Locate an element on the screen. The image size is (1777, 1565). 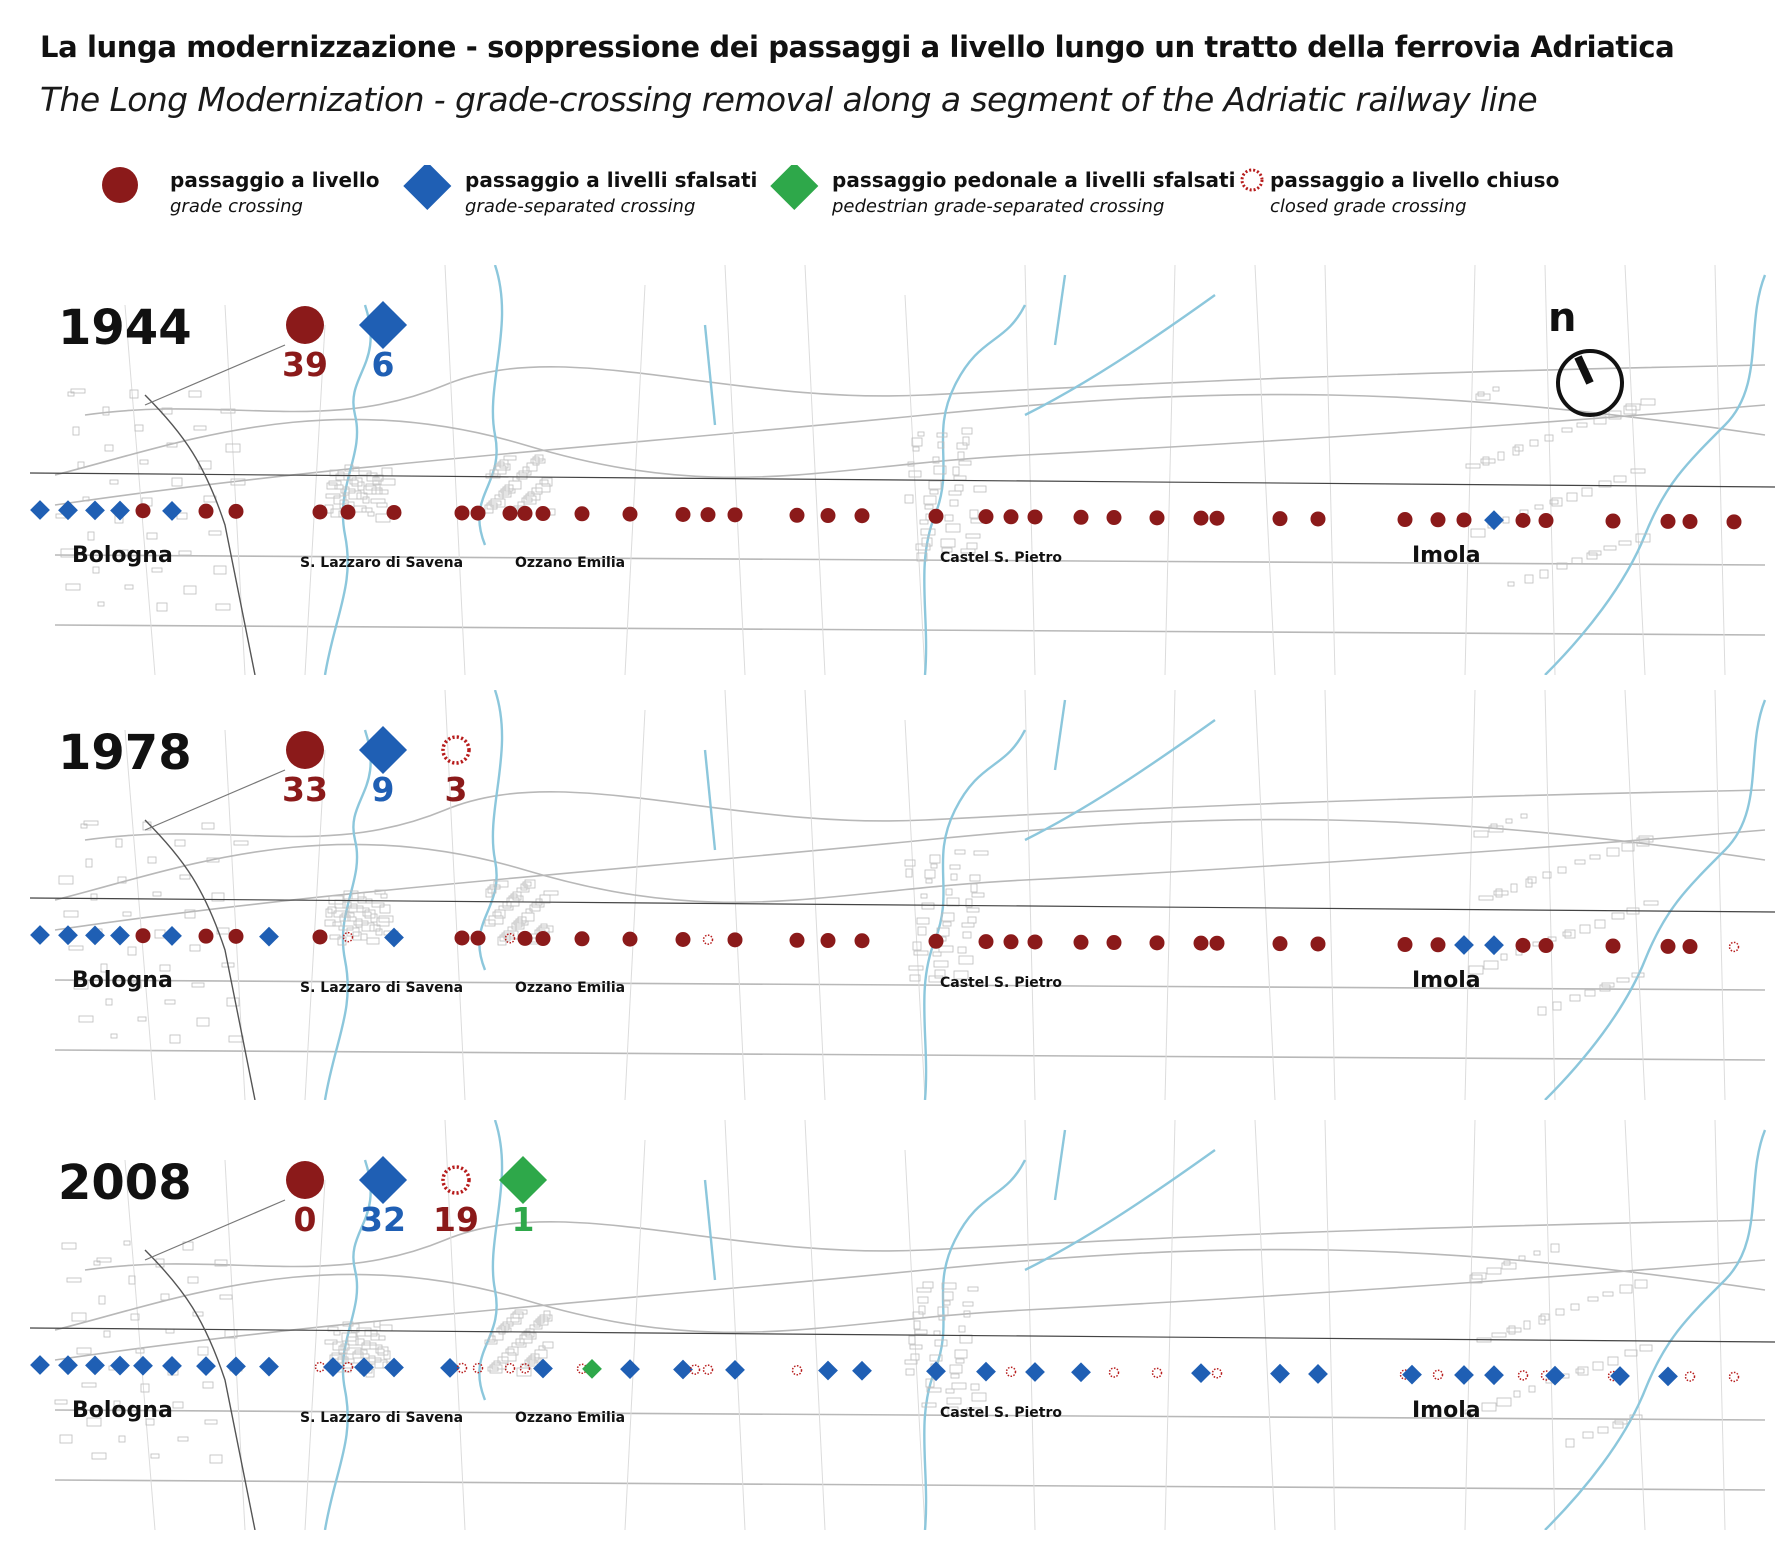
grade-icon is located at coordinates (305, 750).